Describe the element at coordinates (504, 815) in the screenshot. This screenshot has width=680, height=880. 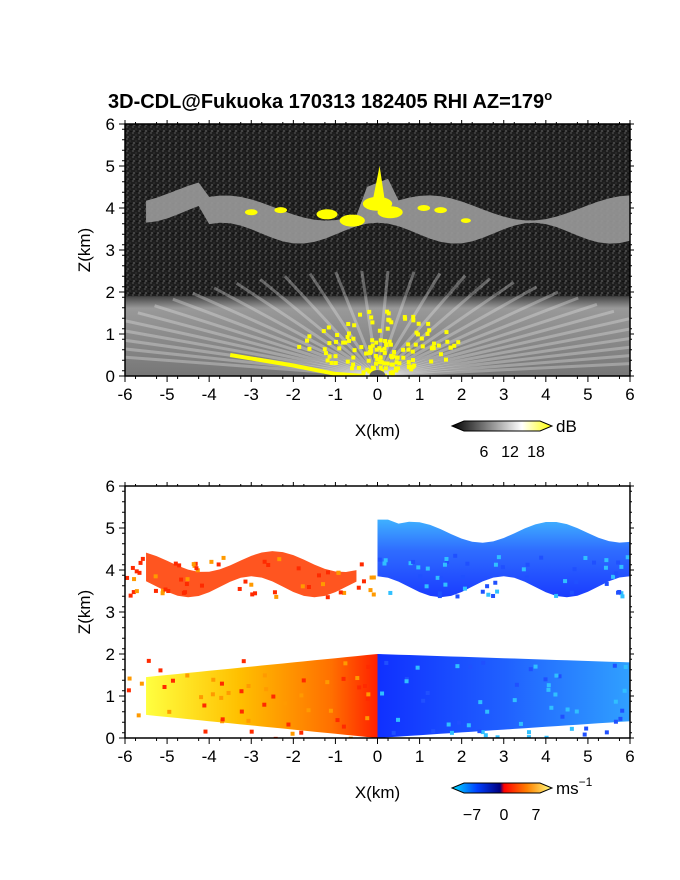
I see `velocity-cb-tick: 0` at that location.